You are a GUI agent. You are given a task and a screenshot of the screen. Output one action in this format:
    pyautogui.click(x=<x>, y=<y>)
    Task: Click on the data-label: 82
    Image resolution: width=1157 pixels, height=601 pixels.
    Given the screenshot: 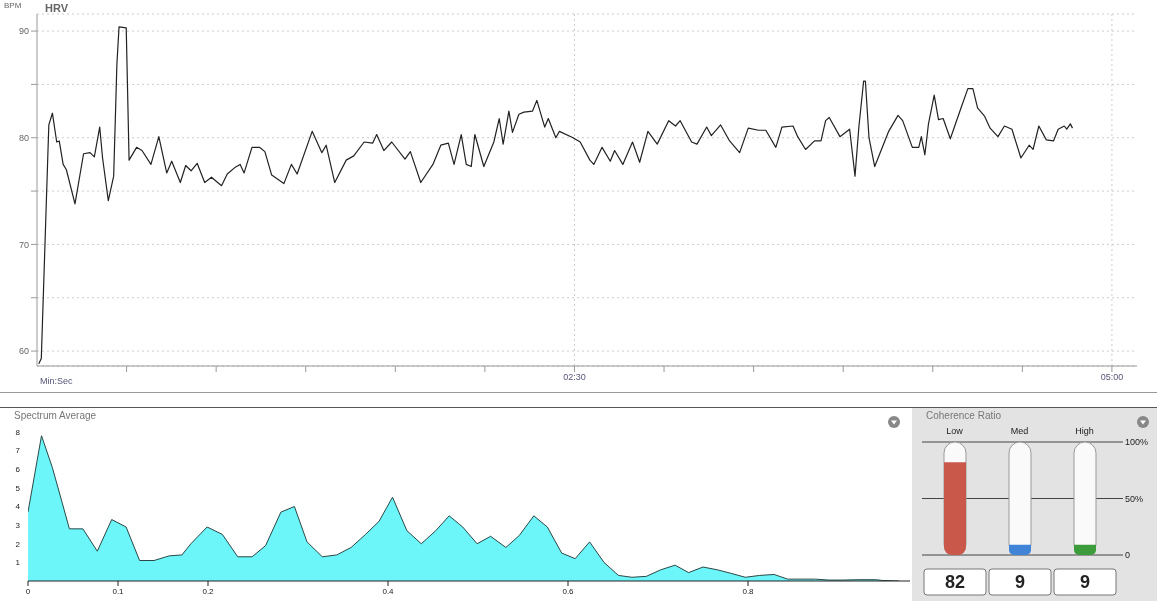 What is the action you would take?
    pyautogui.click(x=955, y=582)
    